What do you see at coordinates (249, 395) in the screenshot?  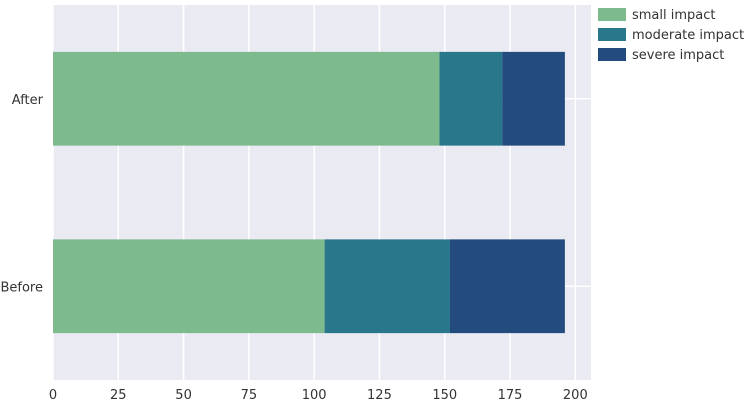 I see `x-tick-label: 75` at bounding box center [249, 395].